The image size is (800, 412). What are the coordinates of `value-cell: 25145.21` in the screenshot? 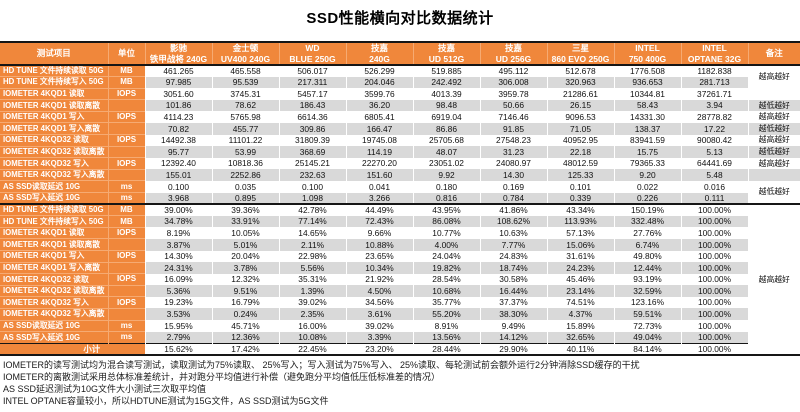 It's located at (312, 163).